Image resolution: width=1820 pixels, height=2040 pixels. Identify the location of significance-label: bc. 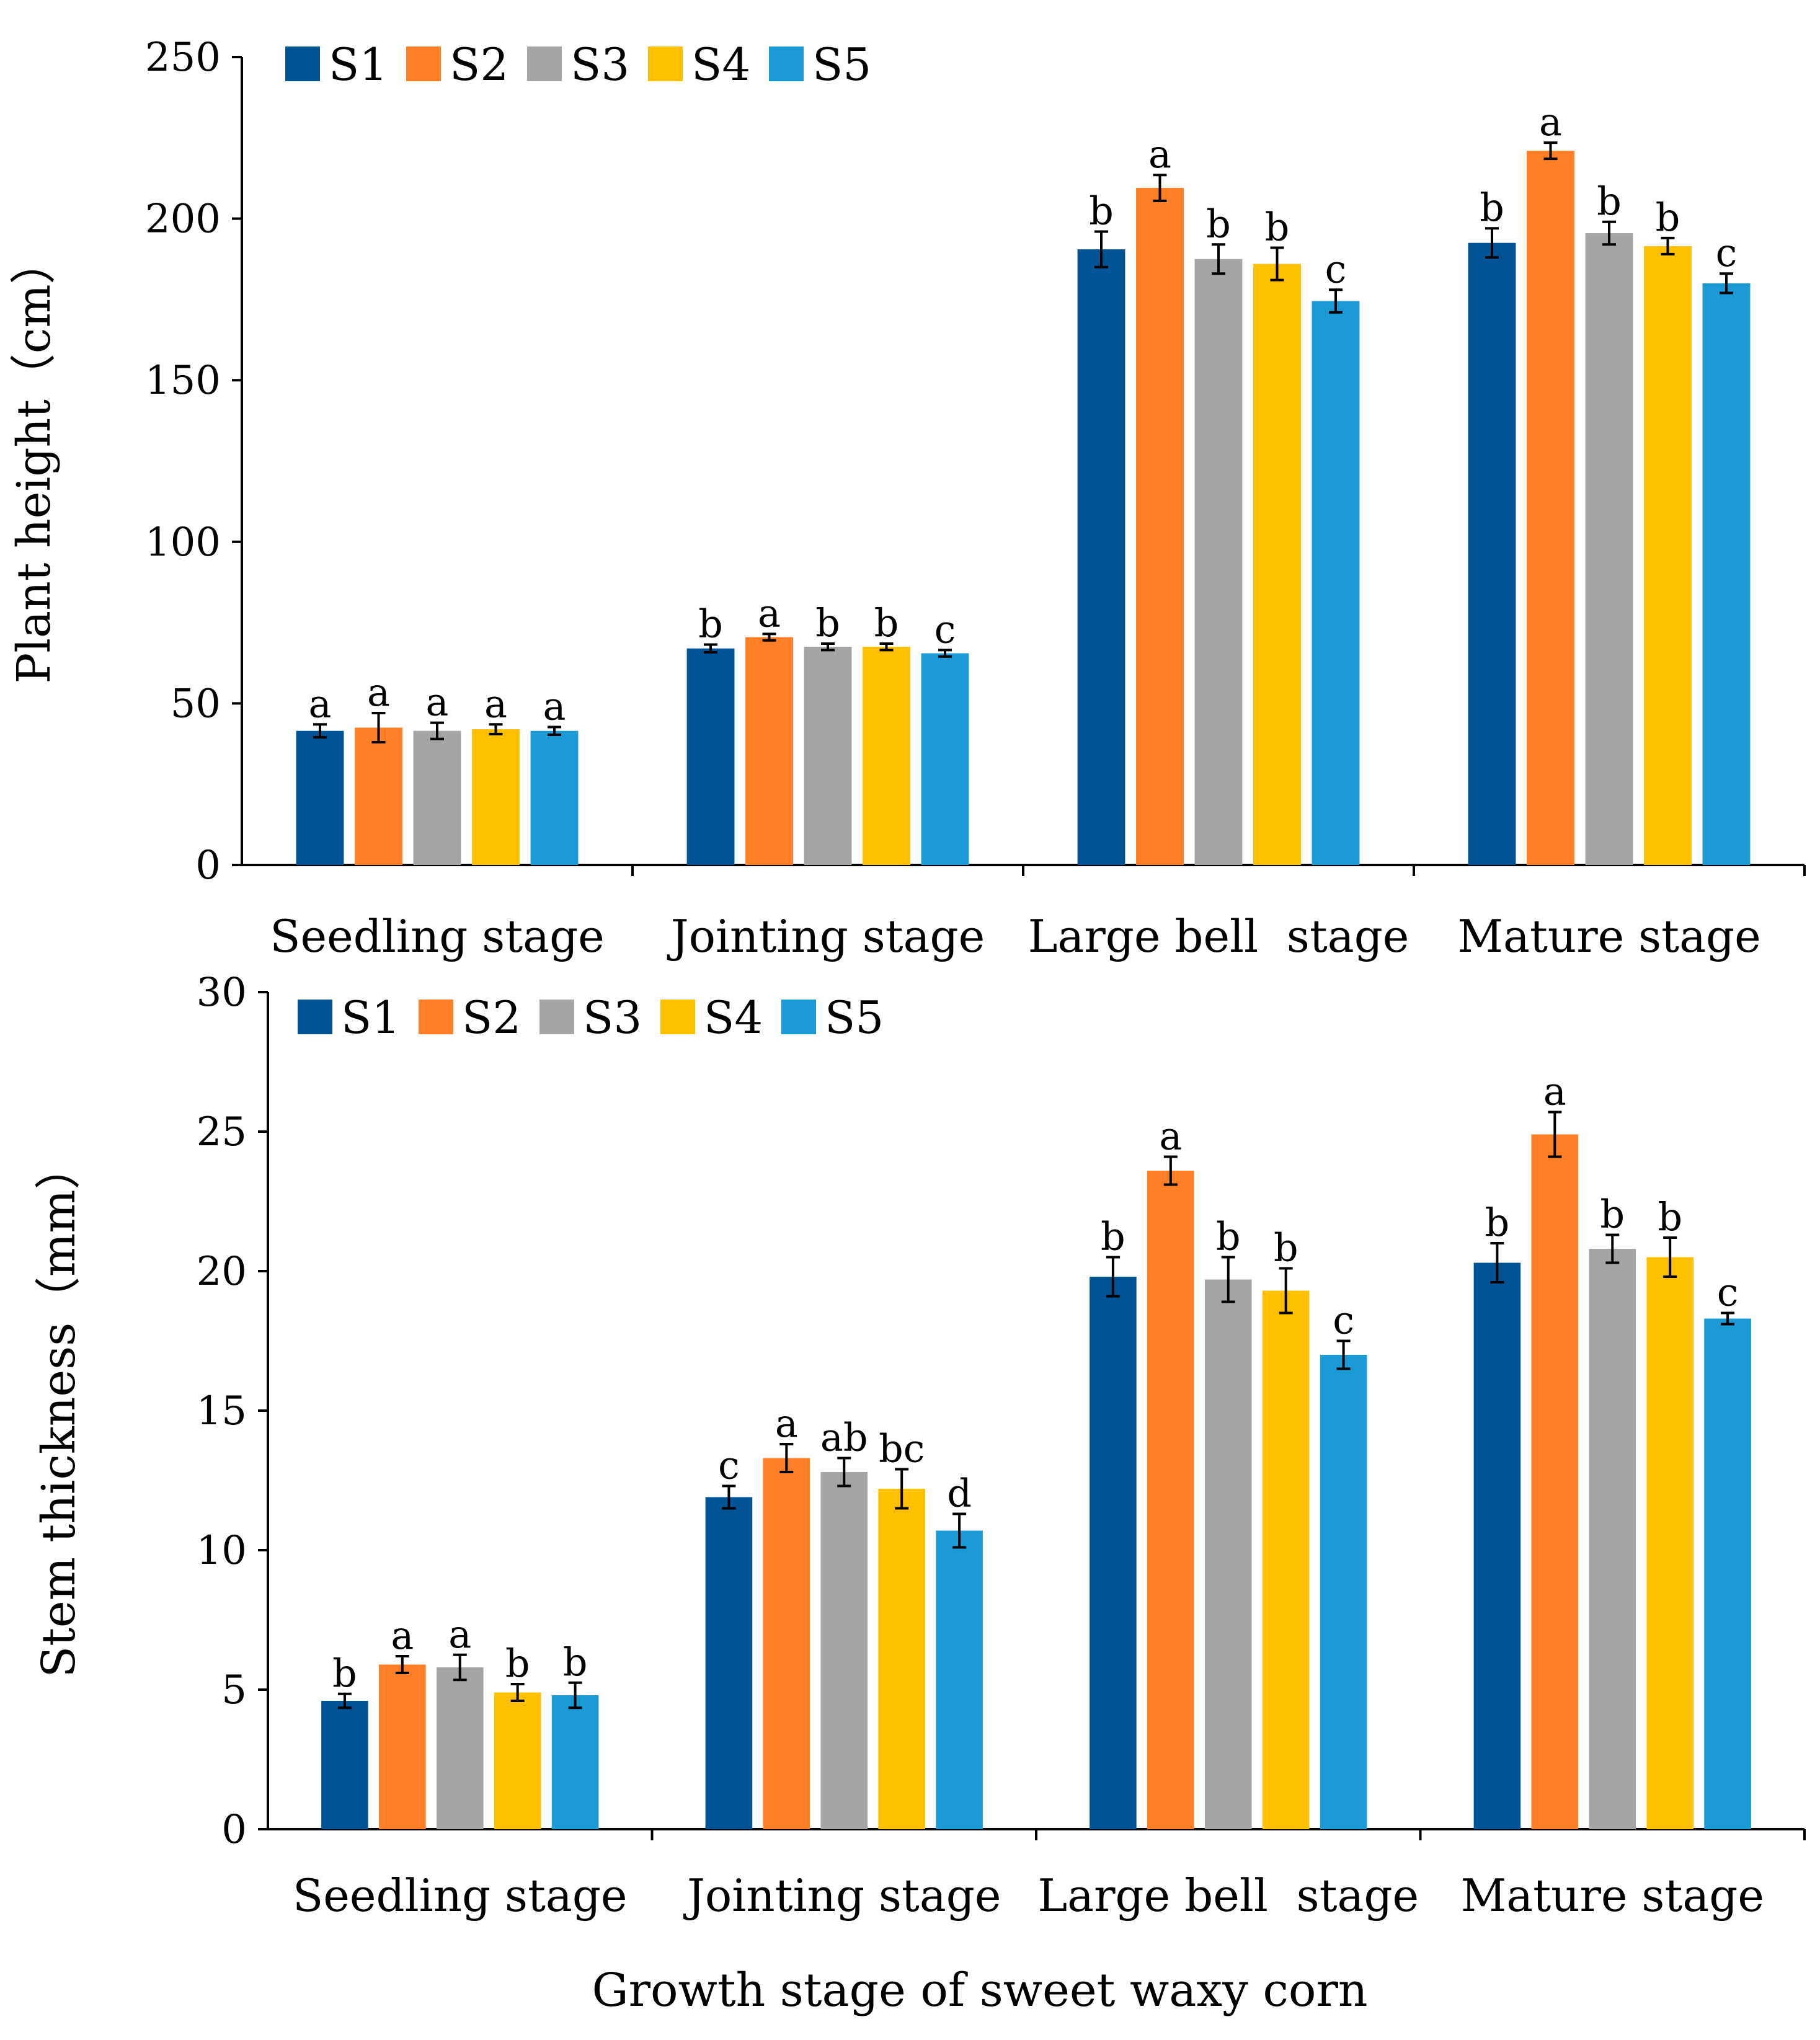
(902, 1449).